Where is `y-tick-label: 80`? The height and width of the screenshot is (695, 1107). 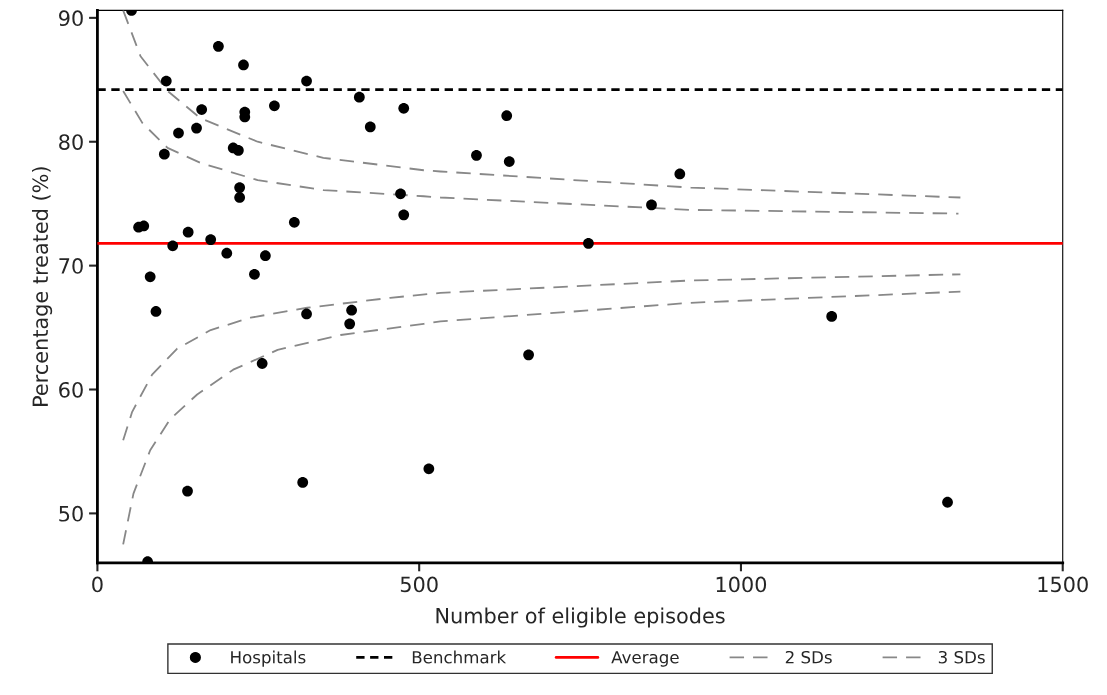 y-tick-label: 80 is located at coordinates (71, 142).